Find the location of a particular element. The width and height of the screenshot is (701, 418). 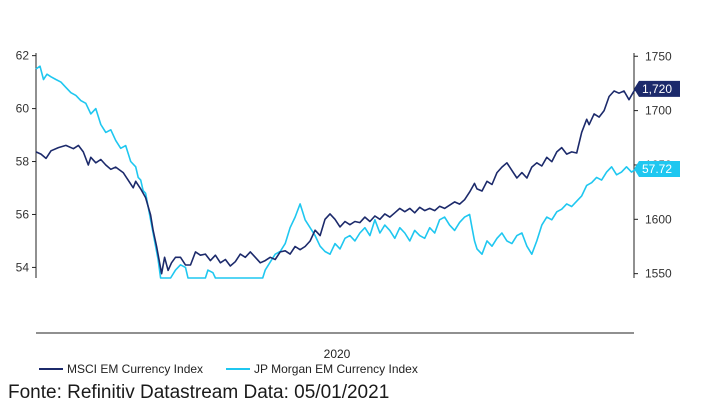

left-y-axis: 54 56 58 60 62 is located at coordinates (26, 163).